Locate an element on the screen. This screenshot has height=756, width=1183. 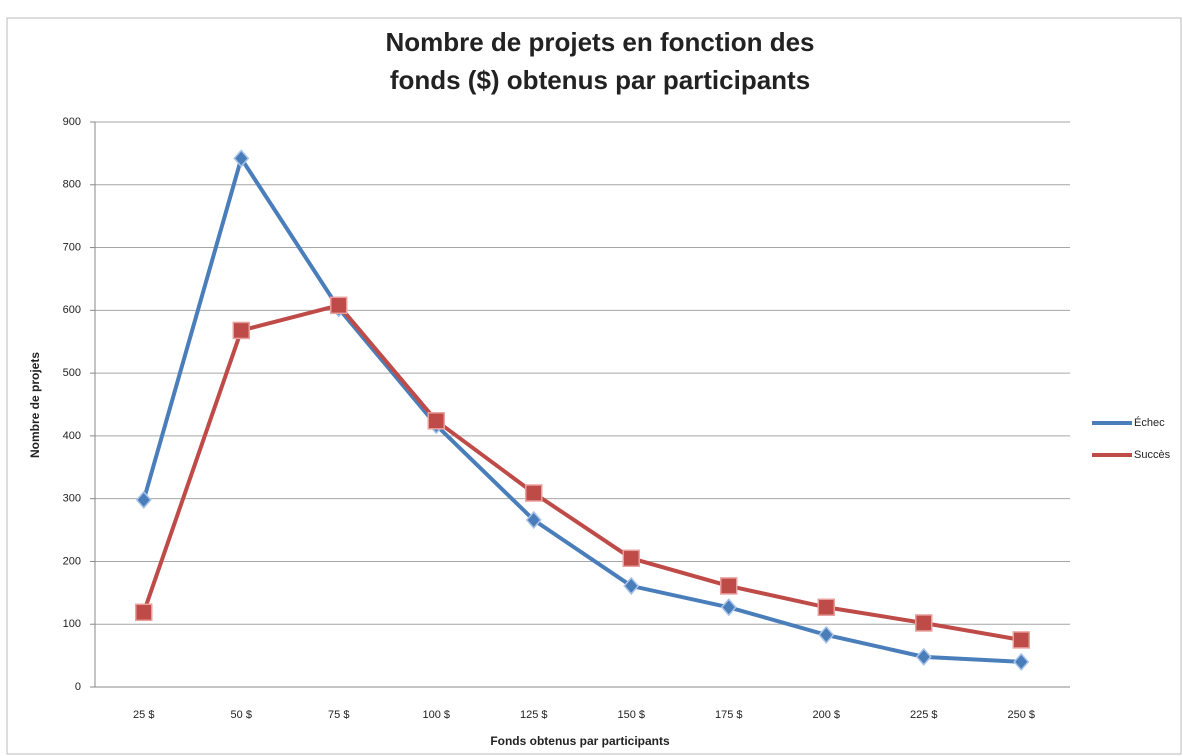
x-tick-label: 125 $ is located at coordinates (534, 715).